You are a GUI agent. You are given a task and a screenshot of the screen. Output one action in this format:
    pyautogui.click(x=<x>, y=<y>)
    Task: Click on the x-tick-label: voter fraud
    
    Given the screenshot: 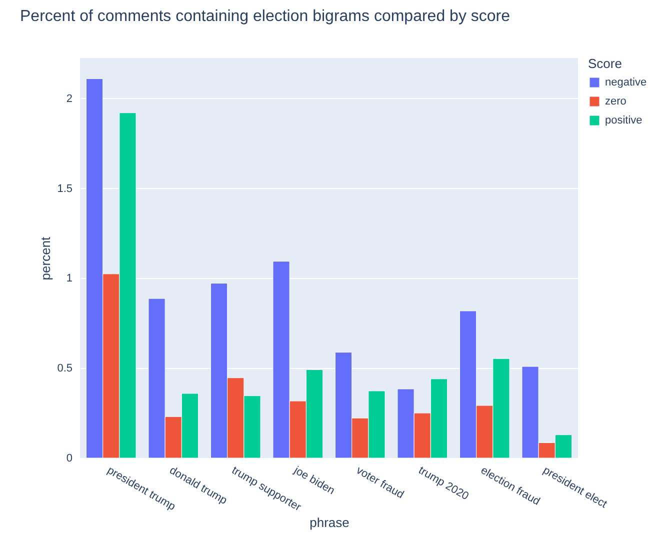 What is the action you would take?
    pyautogui.click(x=380, y=483)
    